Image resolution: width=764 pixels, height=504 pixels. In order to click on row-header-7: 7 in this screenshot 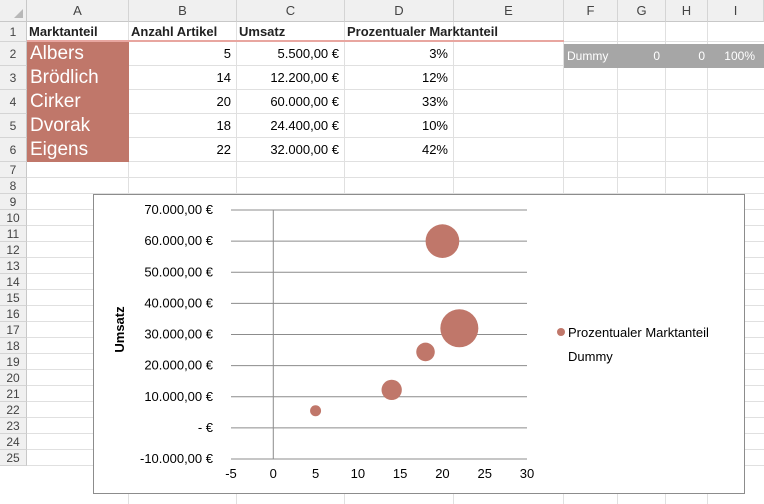, I will do `click(13, 170)`.